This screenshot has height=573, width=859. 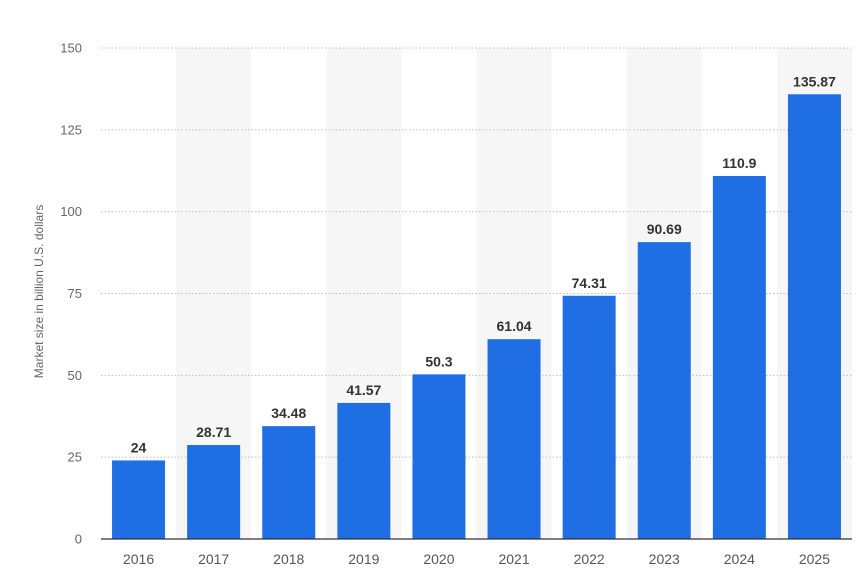 What do you see at coordinates (213, 432) in the screenshot?
I see `data-label-2017: 28.71` at bounding box center [213, 432].